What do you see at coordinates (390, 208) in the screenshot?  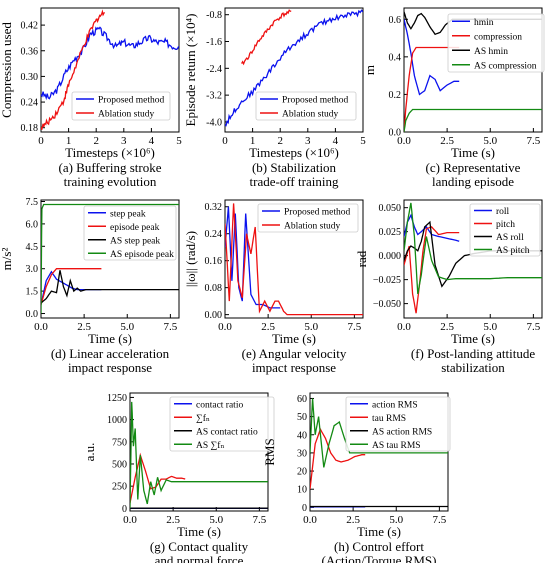 I see `y-tick-label: 0.050` at bounding box center [390, 208].